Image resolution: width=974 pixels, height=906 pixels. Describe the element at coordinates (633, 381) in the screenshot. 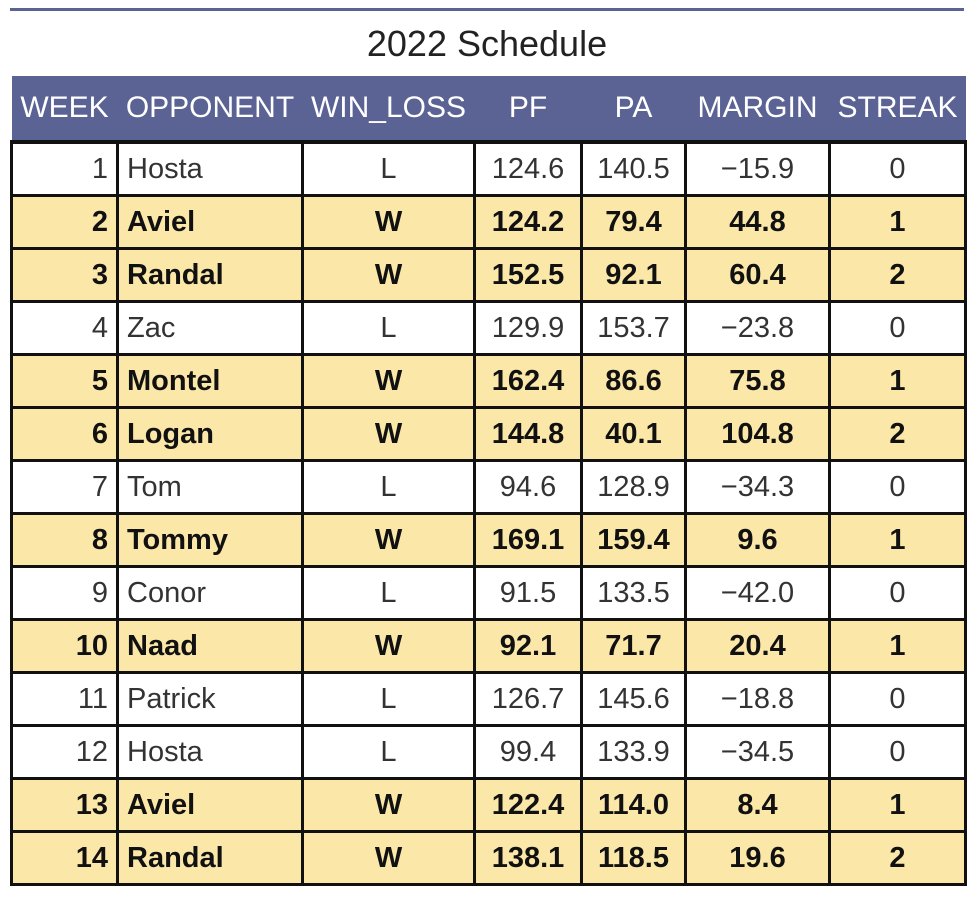

I see `points-against-cell: 86.6` at that location.